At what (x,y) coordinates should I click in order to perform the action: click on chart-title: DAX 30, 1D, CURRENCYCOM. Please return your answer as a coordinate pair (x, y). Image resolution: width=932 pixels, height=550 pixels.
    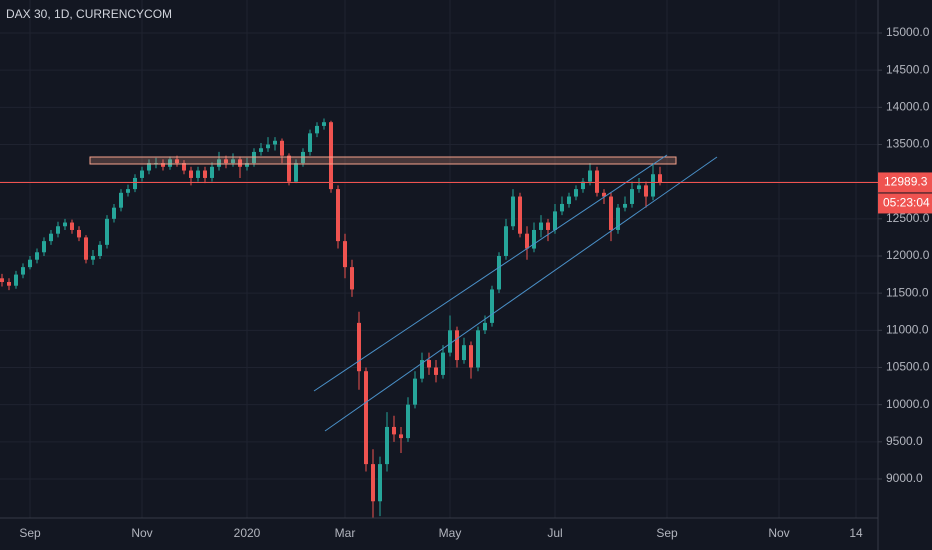
    Looking at the image, I should click on (89, 14).